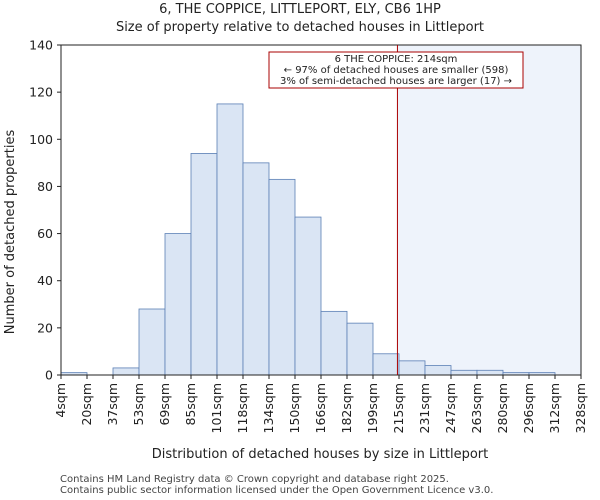 This screenshot has height=500, width=600. What do you see at coordinates (320, 408) in the screenshot?
I see `x-tick-label: 166sqm` at bounding box center [320, 408].